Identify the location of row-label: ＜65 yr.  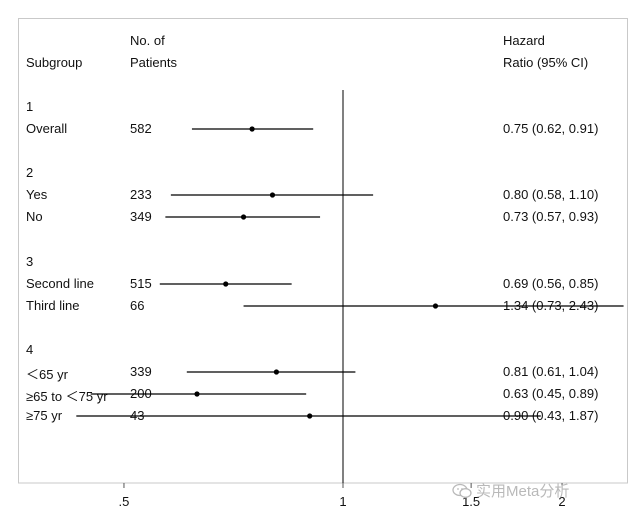
(47, 374).